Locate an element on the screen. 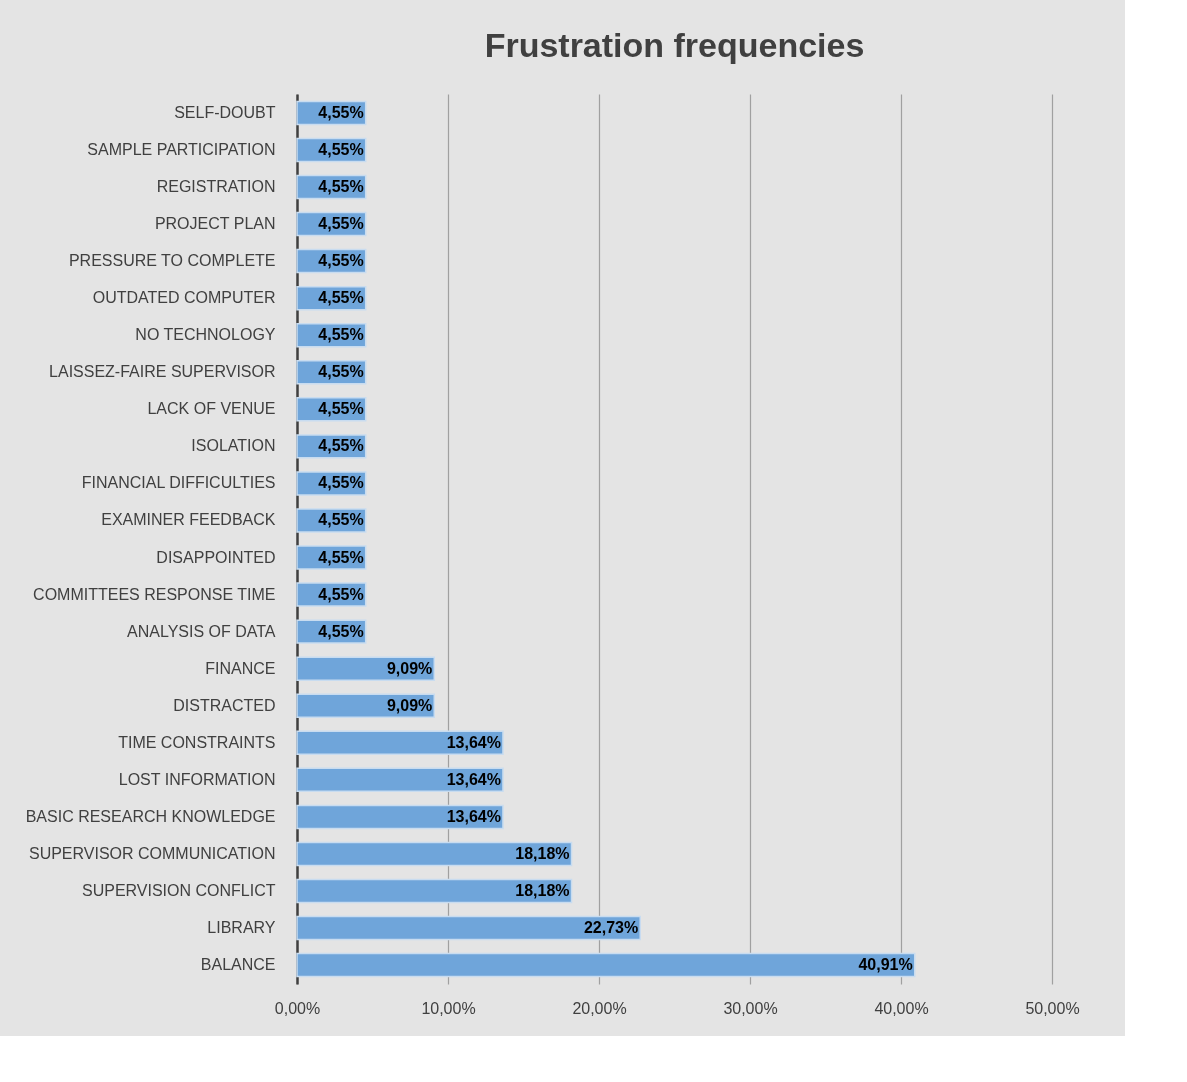 The width and height of the screenshot is (1187, 1082). x-tick-label: 50,00% is located at coordinates (1052, 1008).